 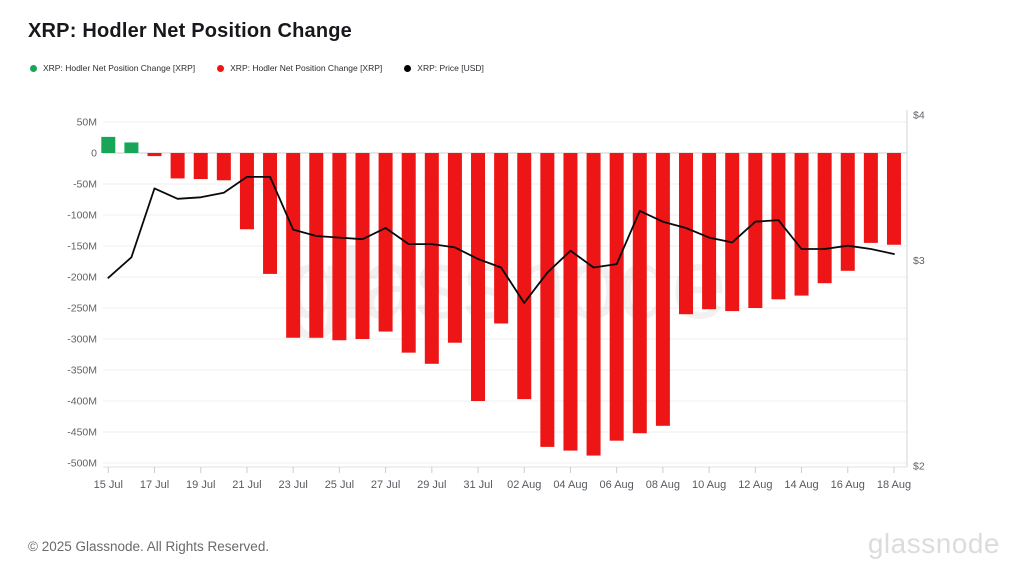 I want to click on left-axis-tick-label: -350M, so click(x=82, y=371).